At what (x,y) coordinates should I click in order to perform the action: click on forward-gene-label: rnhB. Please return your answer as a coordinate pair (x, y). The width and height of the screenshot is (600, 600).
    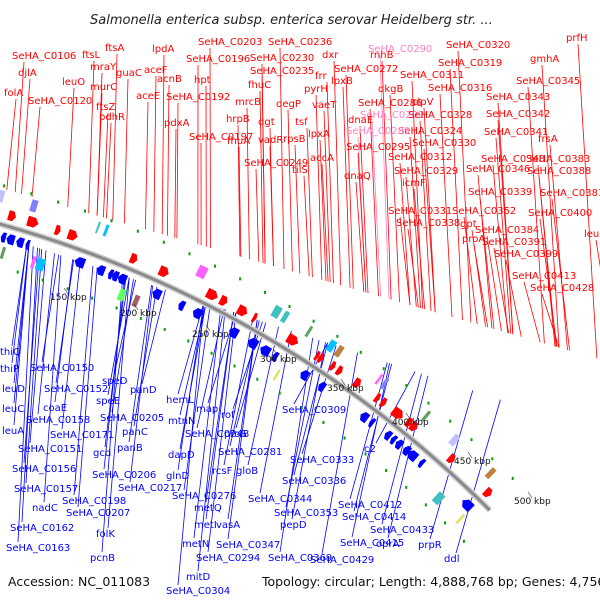
    Looking at the image, I should click on (382, 55).